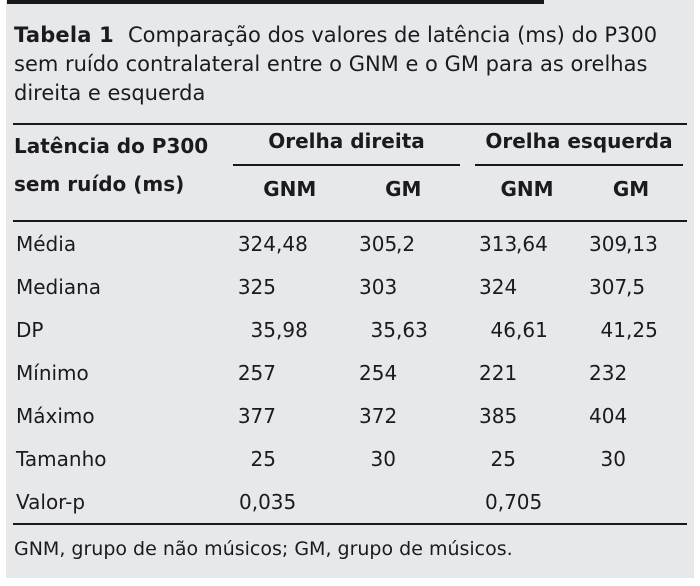  I want to click on row-label: Valor-p, so click(51, 501).